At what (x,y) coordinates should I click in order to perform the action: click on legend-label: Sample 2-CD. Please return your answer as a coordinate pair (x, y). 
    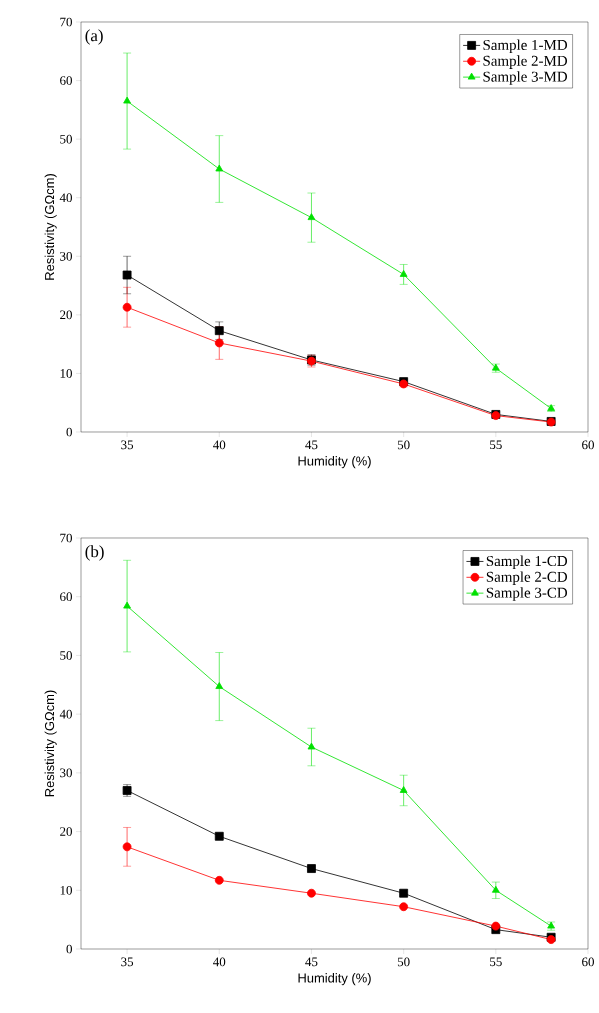
    Looking at the image, I should click on (527, 578).